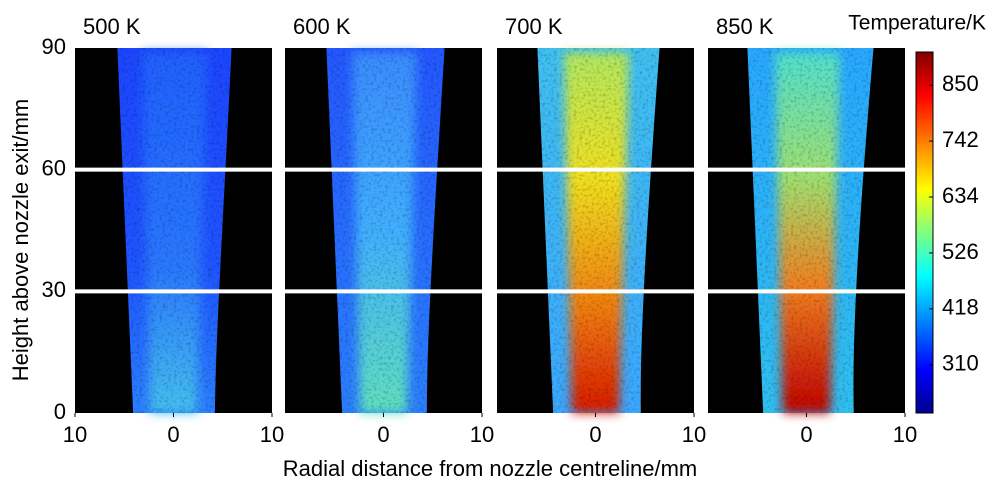 The width and height of the screenshot is (990, 492). I want to click on panel-title: 500 K, so click(112, 26).